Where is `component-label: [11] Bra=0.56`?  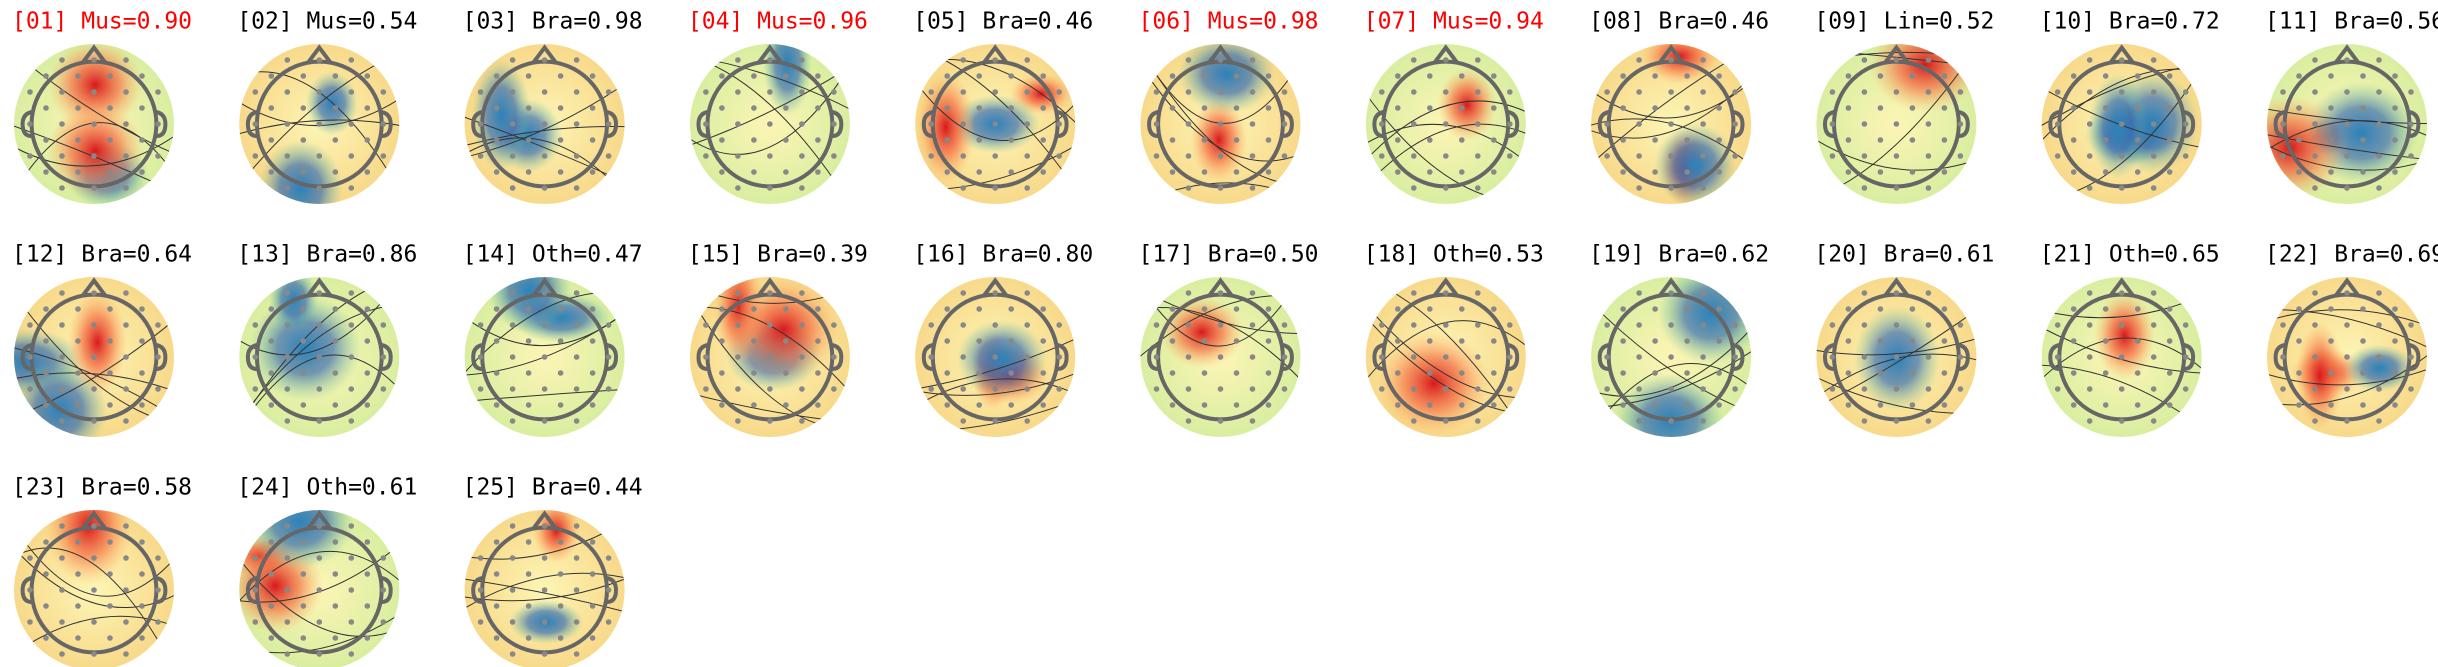
component-label: [11] Bra=0.56 is located at coordinates (2351, 22).